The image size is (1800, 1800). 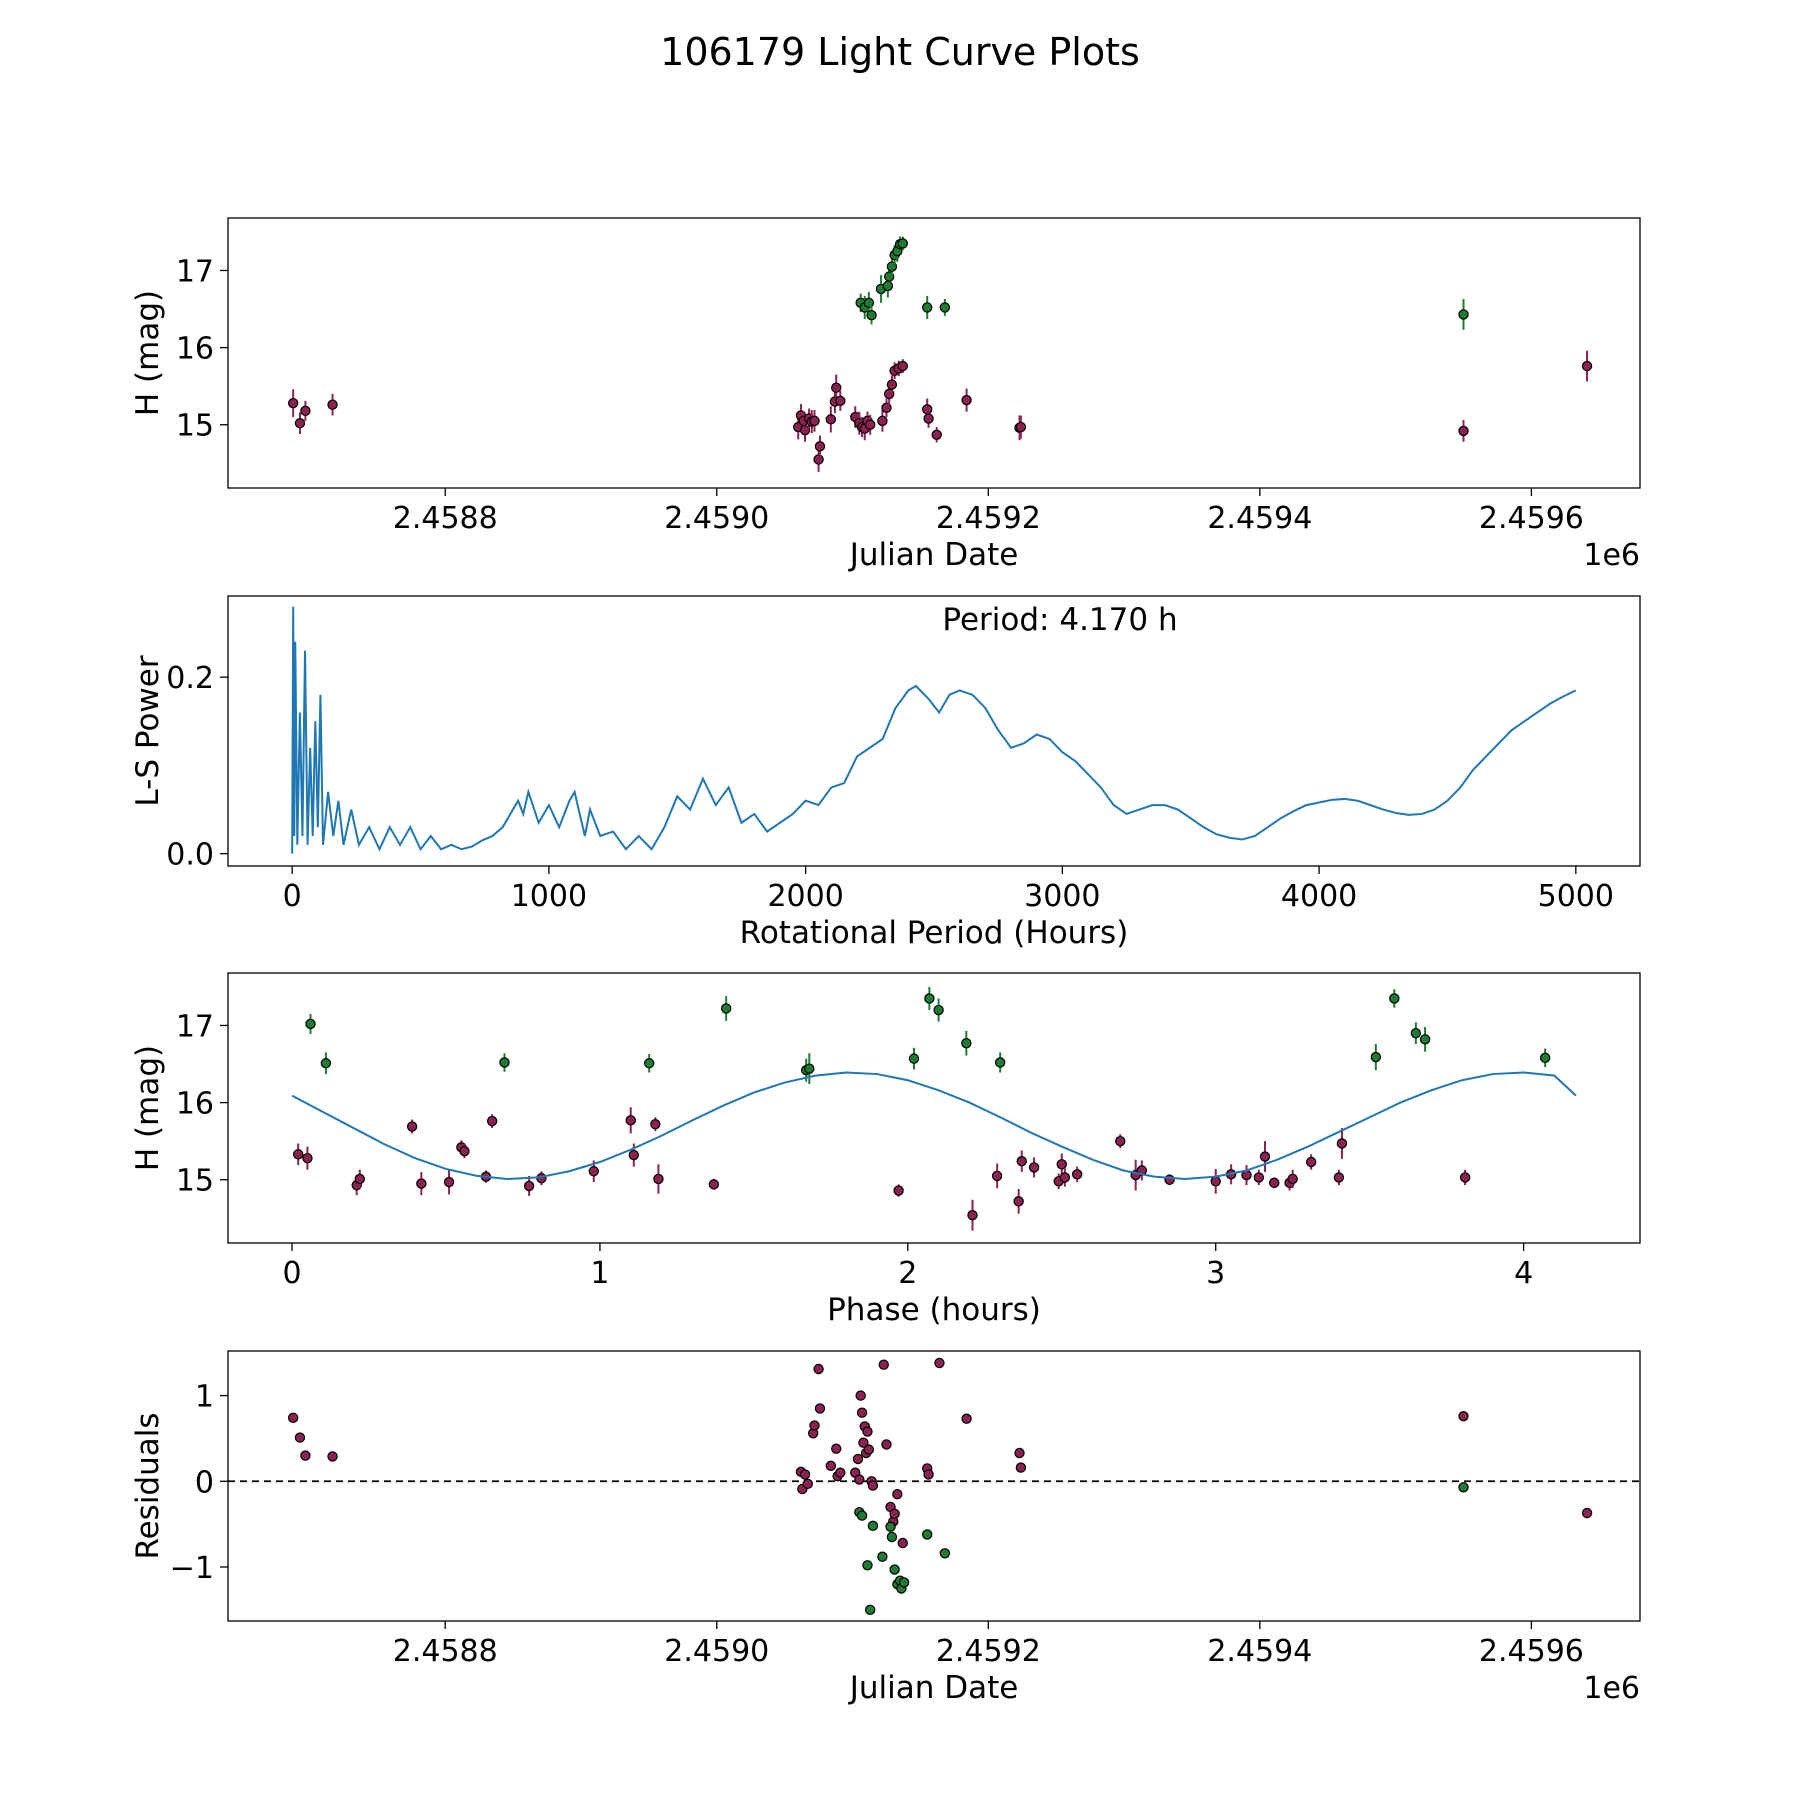 What do you see at coordinates (148, 353) in the screenshot?
I see `y-axis-label: H (mag)` at bounding box center [148, 353].